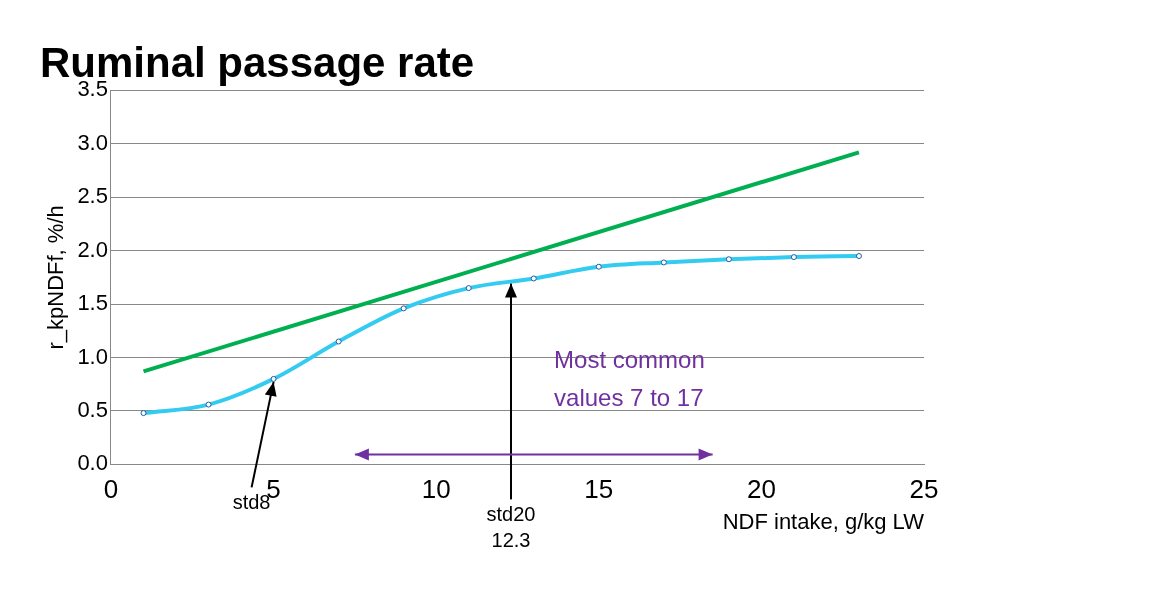  Describe the element at coordinates (92, 196) in the screenshot. I see `y-tick-label: 2.5` at that location.